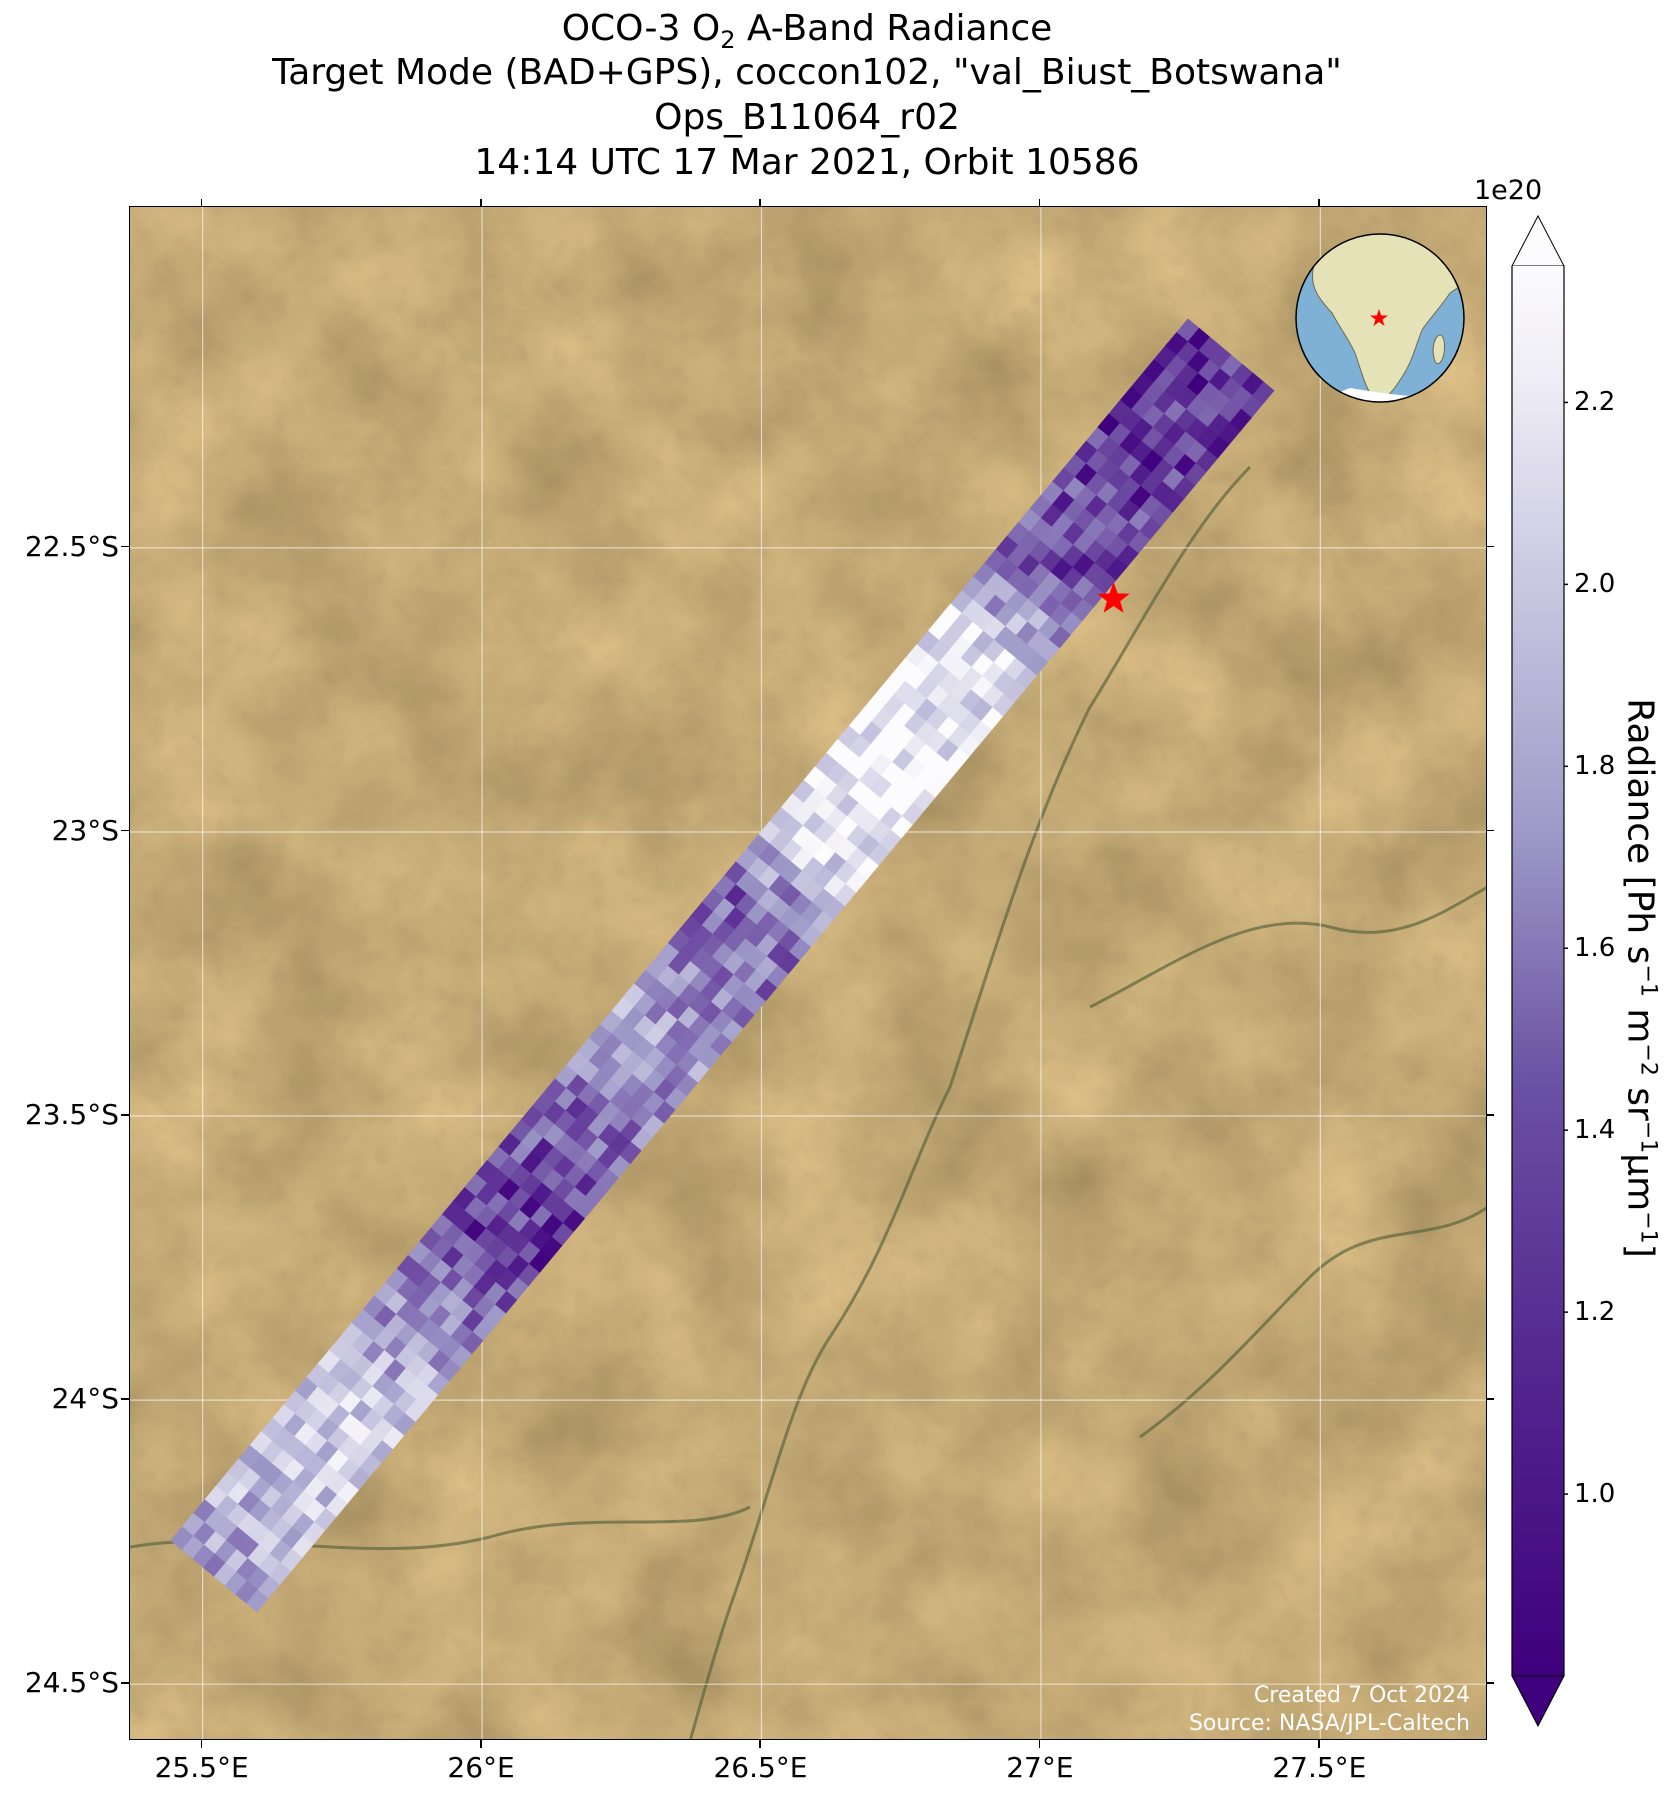 Image resolution: width=1670 pixels, height=1796 pixels. I want to click on title-line-1: OCO-3 O2 A-Band Radiance, so click(807, 34).